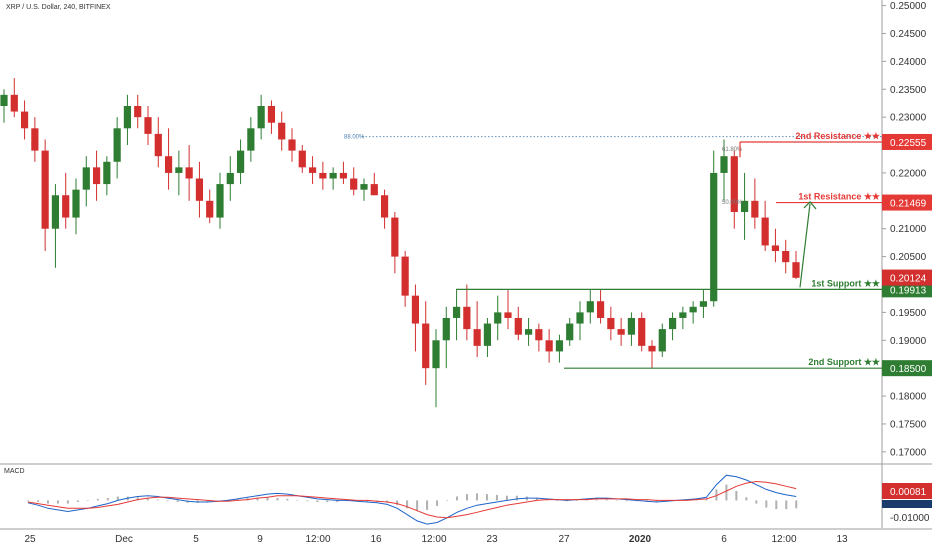 This screenshot has width=932, height=550. What do you see at coordinates (124, 539) in the screenshot?
I see `time-tick-label: Dec` at bounding box center [124, 539].